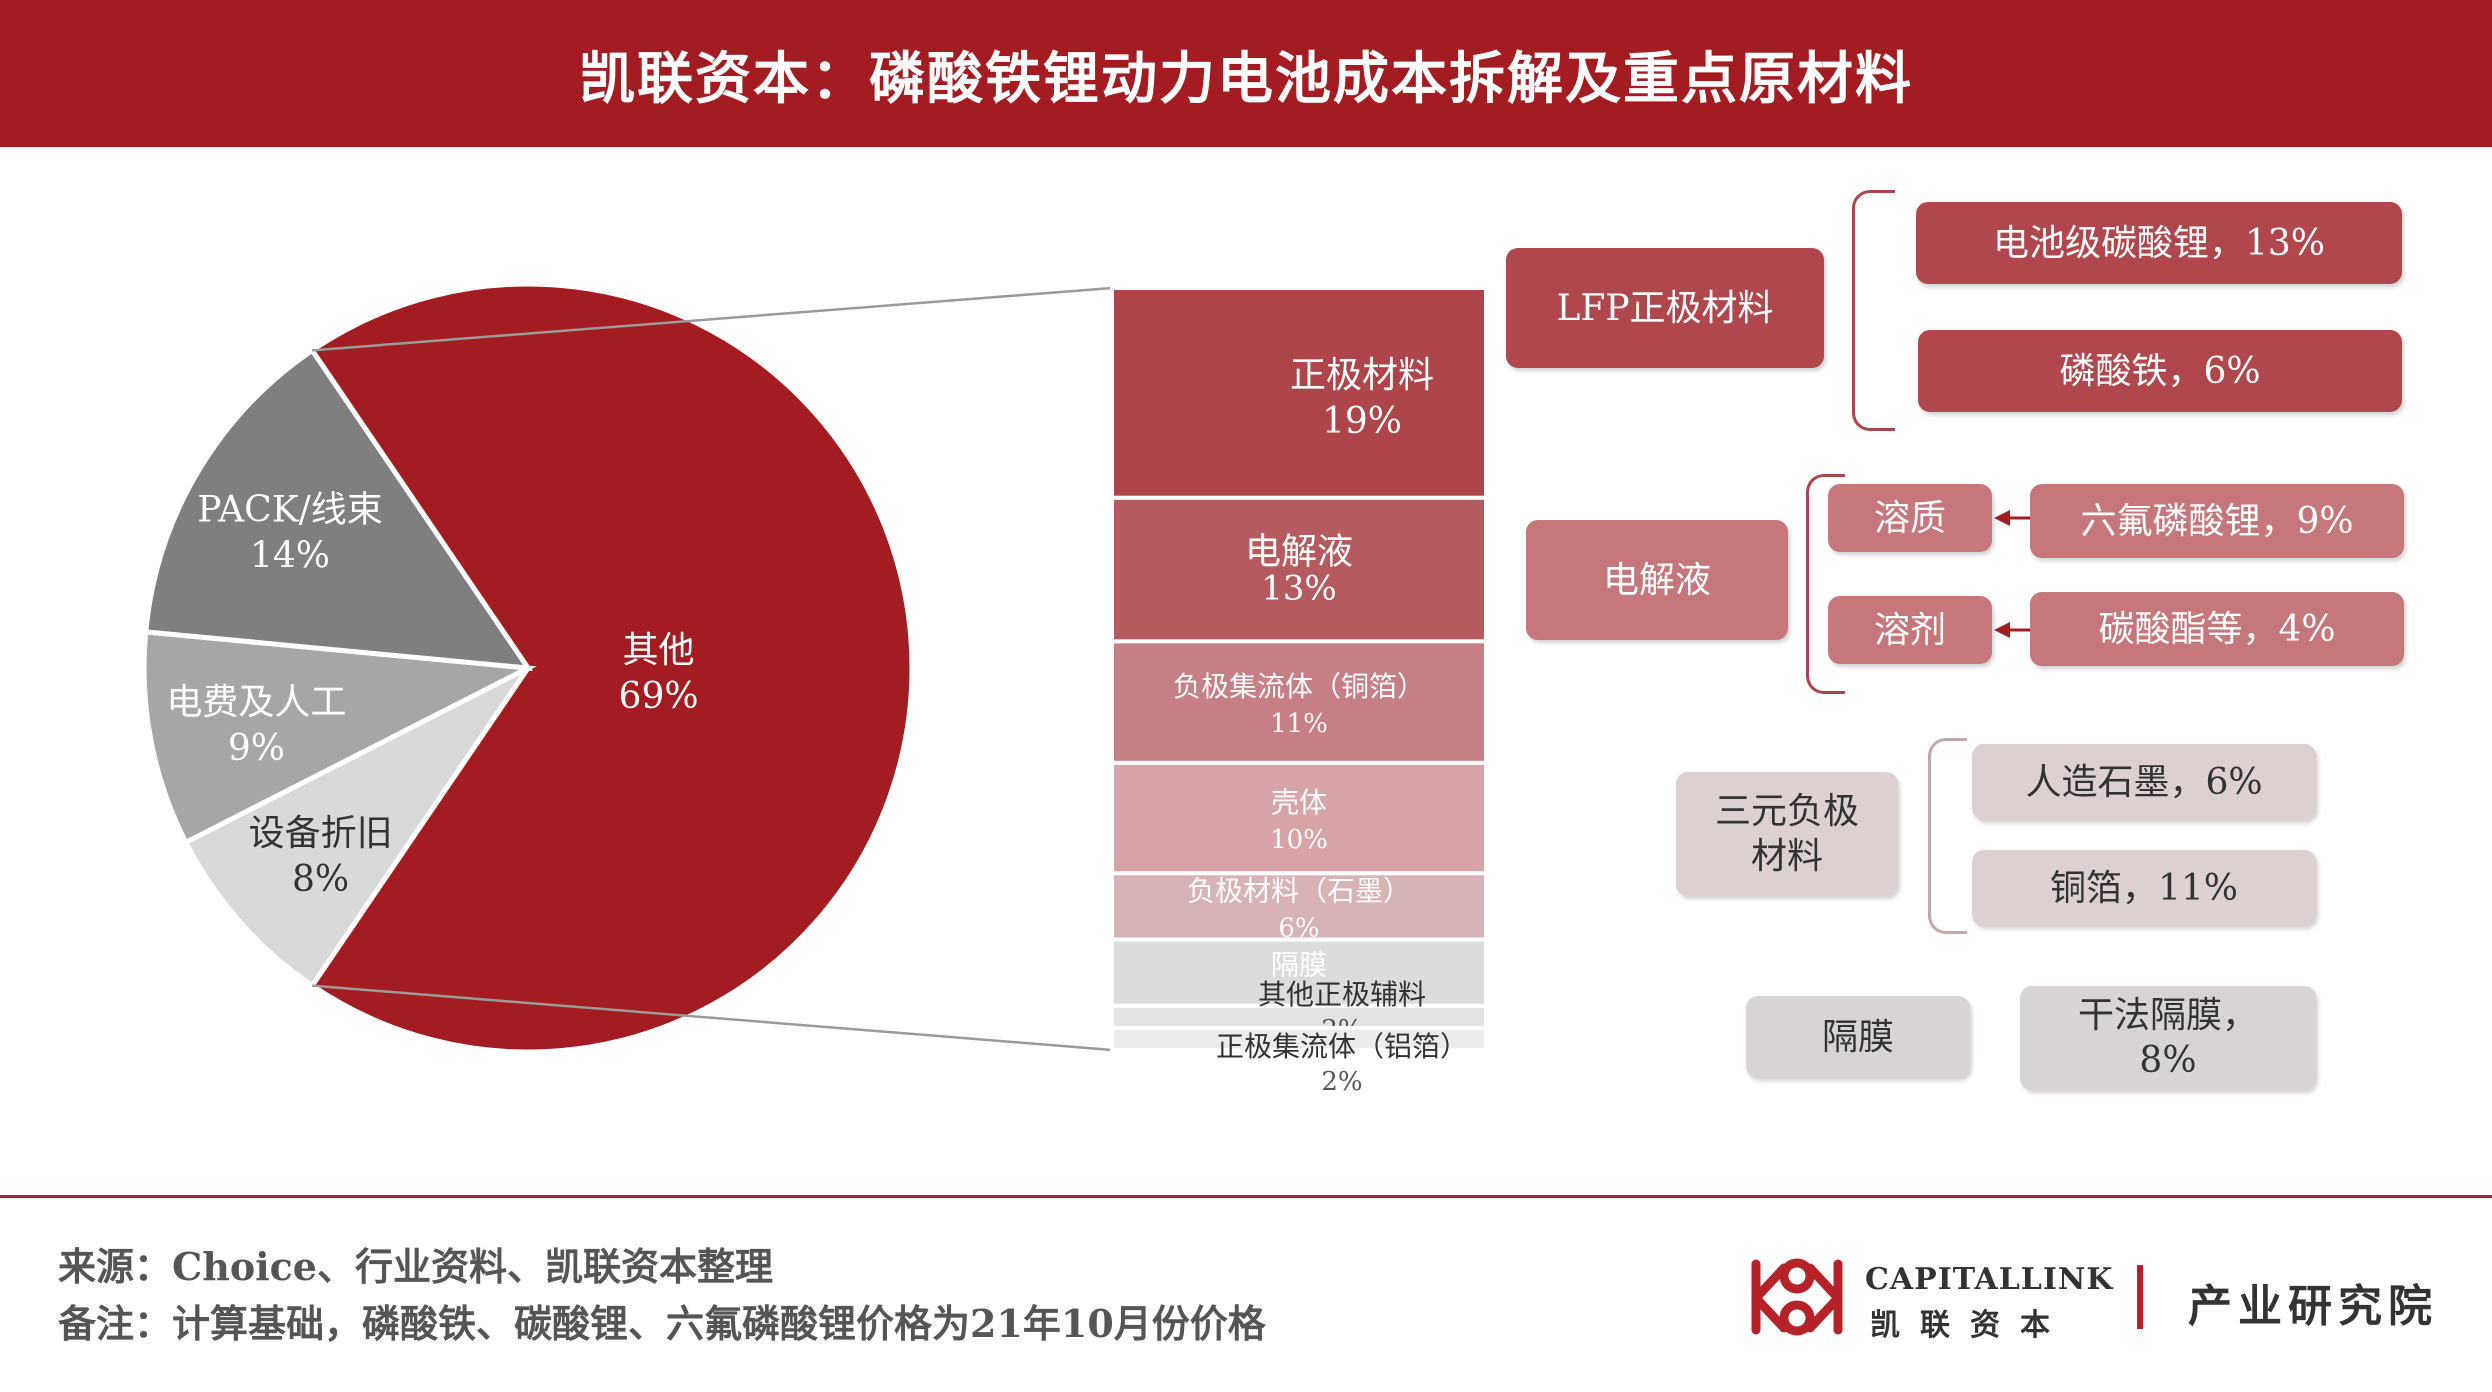 The image size is (2492, 1392). What do you see at coordinates (1342, 994) in the screenshot?
I see `bar-segment-label: 其他正极辅料` at bounding box center [1342, 994].